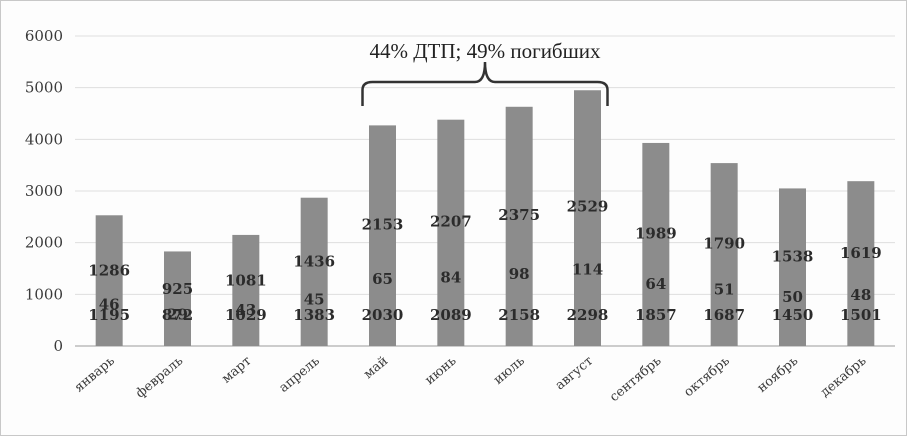  I want to click on data-label: 114, so click(587, 269).